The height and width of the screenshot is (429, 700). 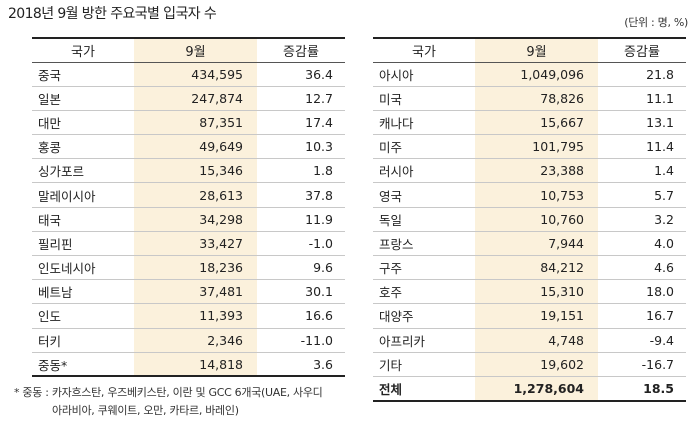 What do you see at coordinates (83, 340) in the screenshot?
I see `country-cell: 터키` at bounding box center [83, 340].